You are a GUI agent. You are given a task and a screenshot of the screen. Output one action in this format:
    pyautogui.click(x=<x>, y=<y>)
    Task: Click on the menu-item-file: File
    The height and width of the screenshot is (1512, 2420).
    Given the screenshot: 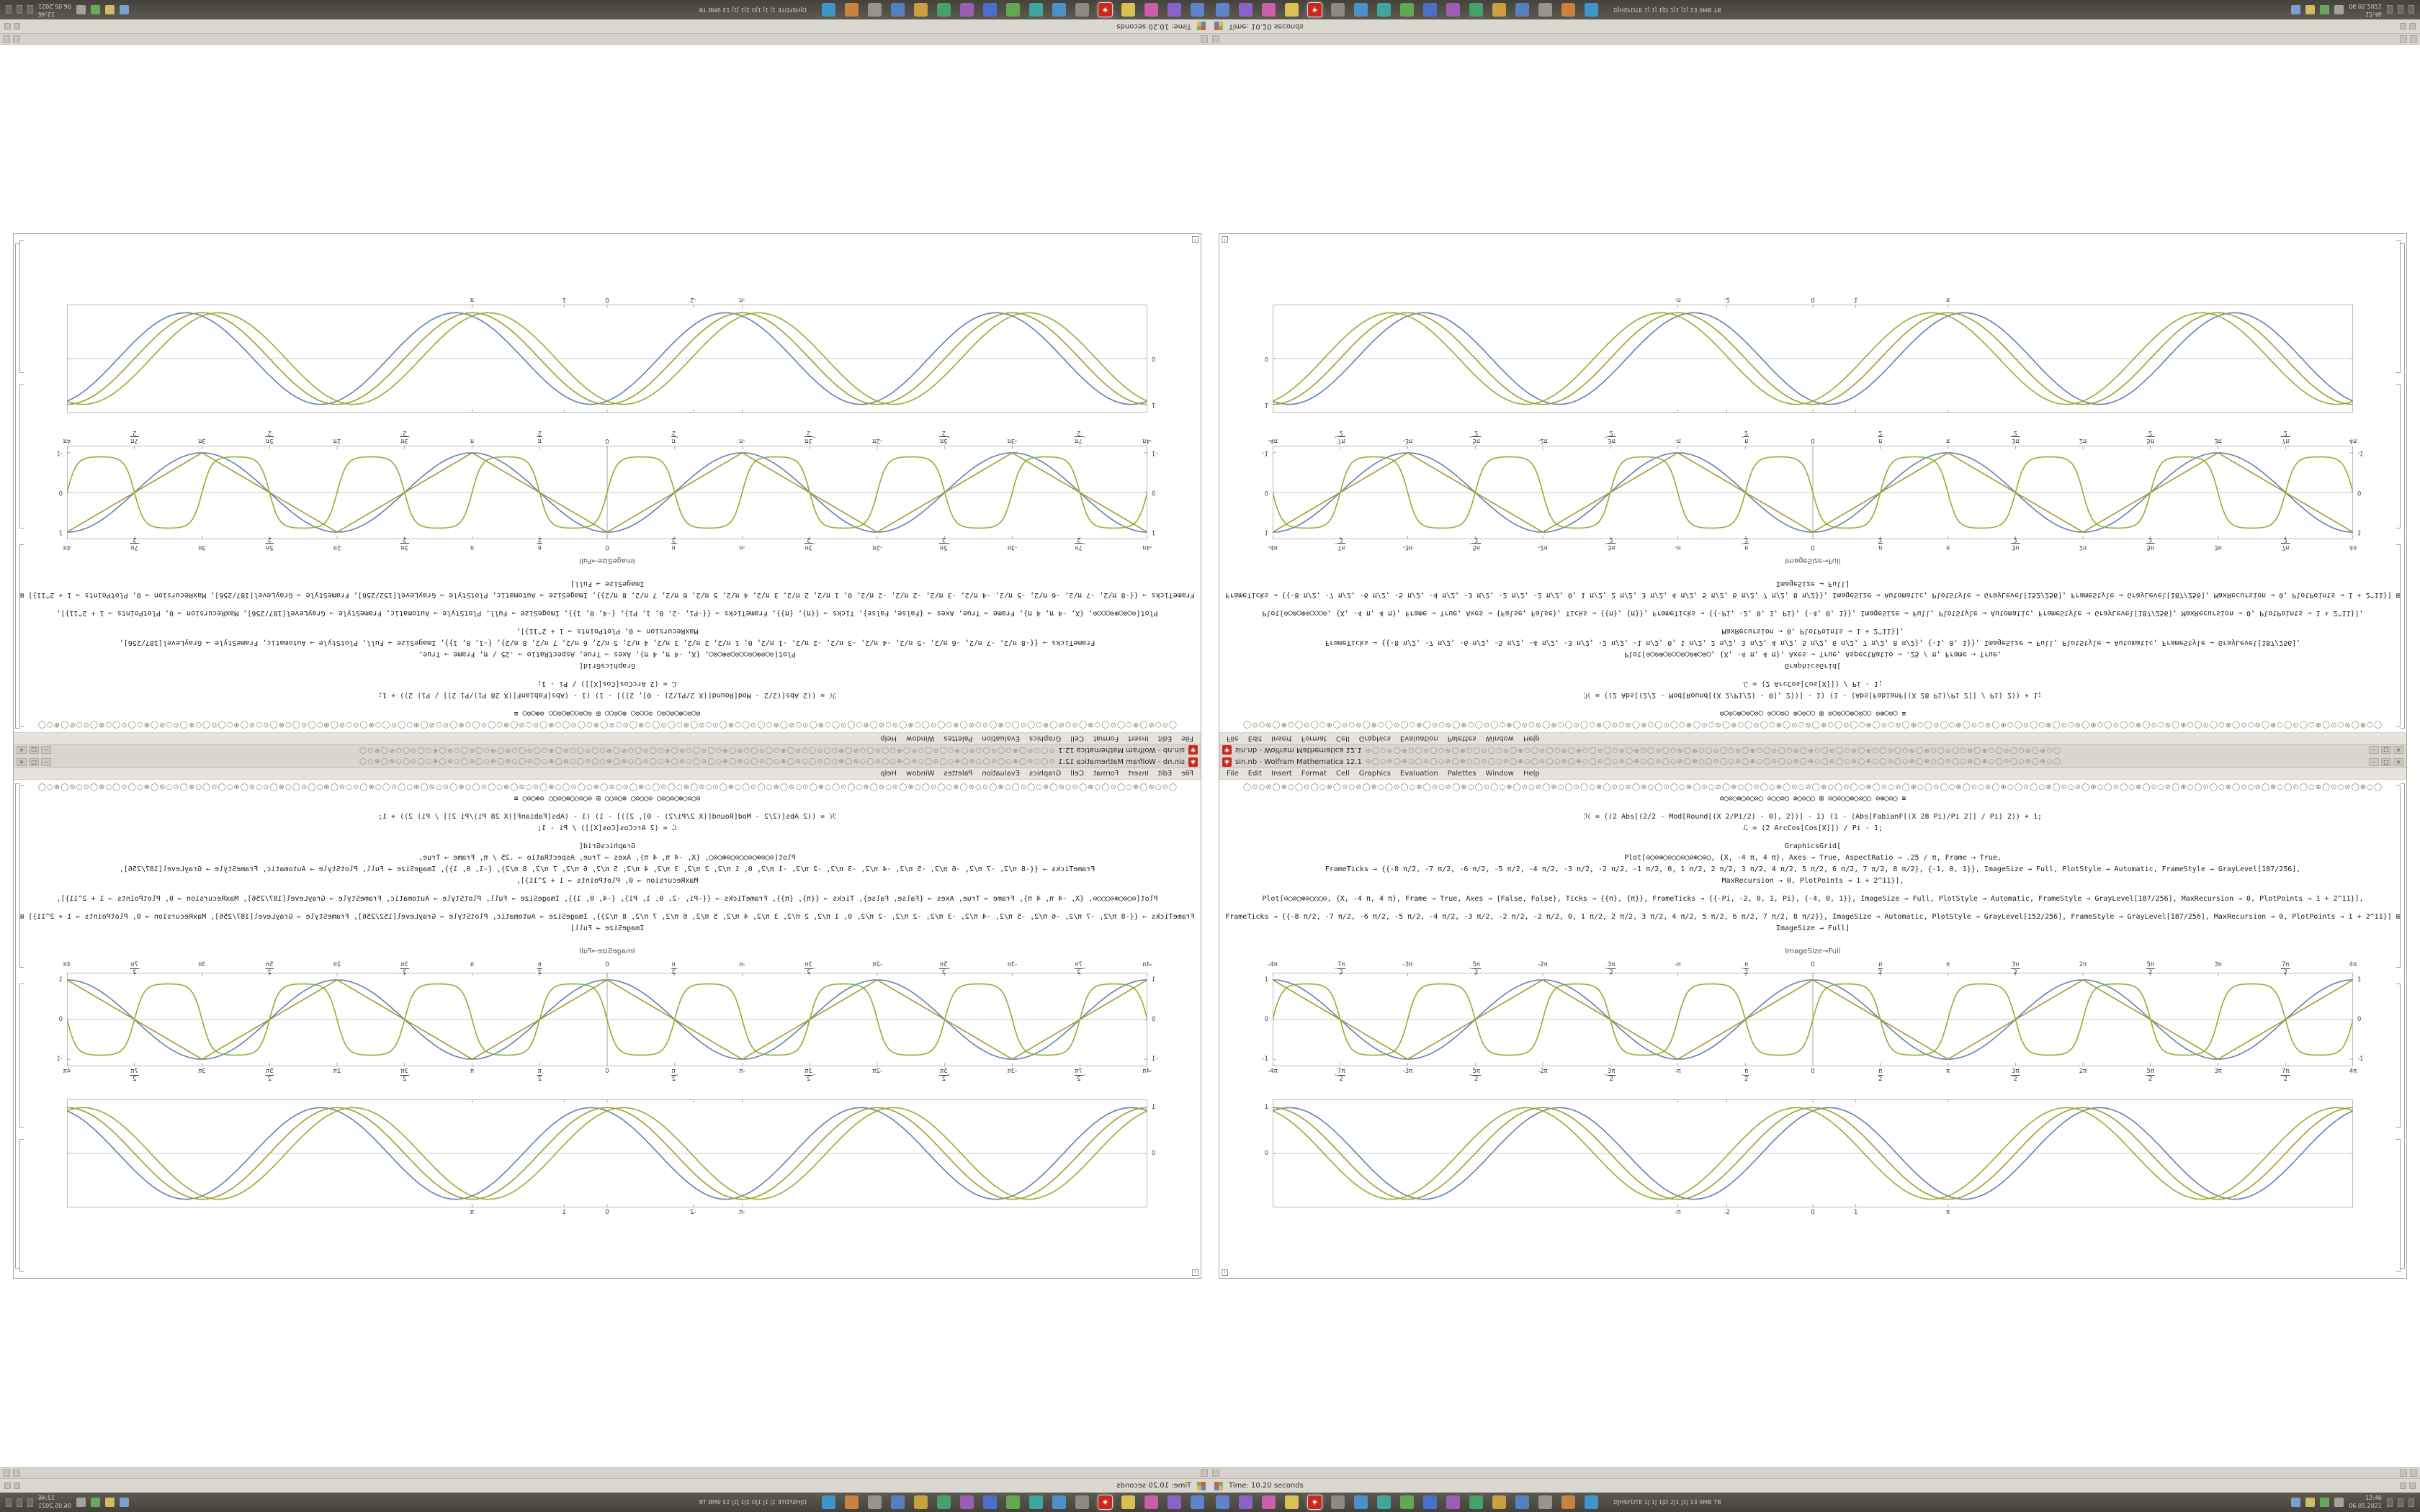 What is the action you would take?
    pyautogui.click(x=1187, y=774)
    